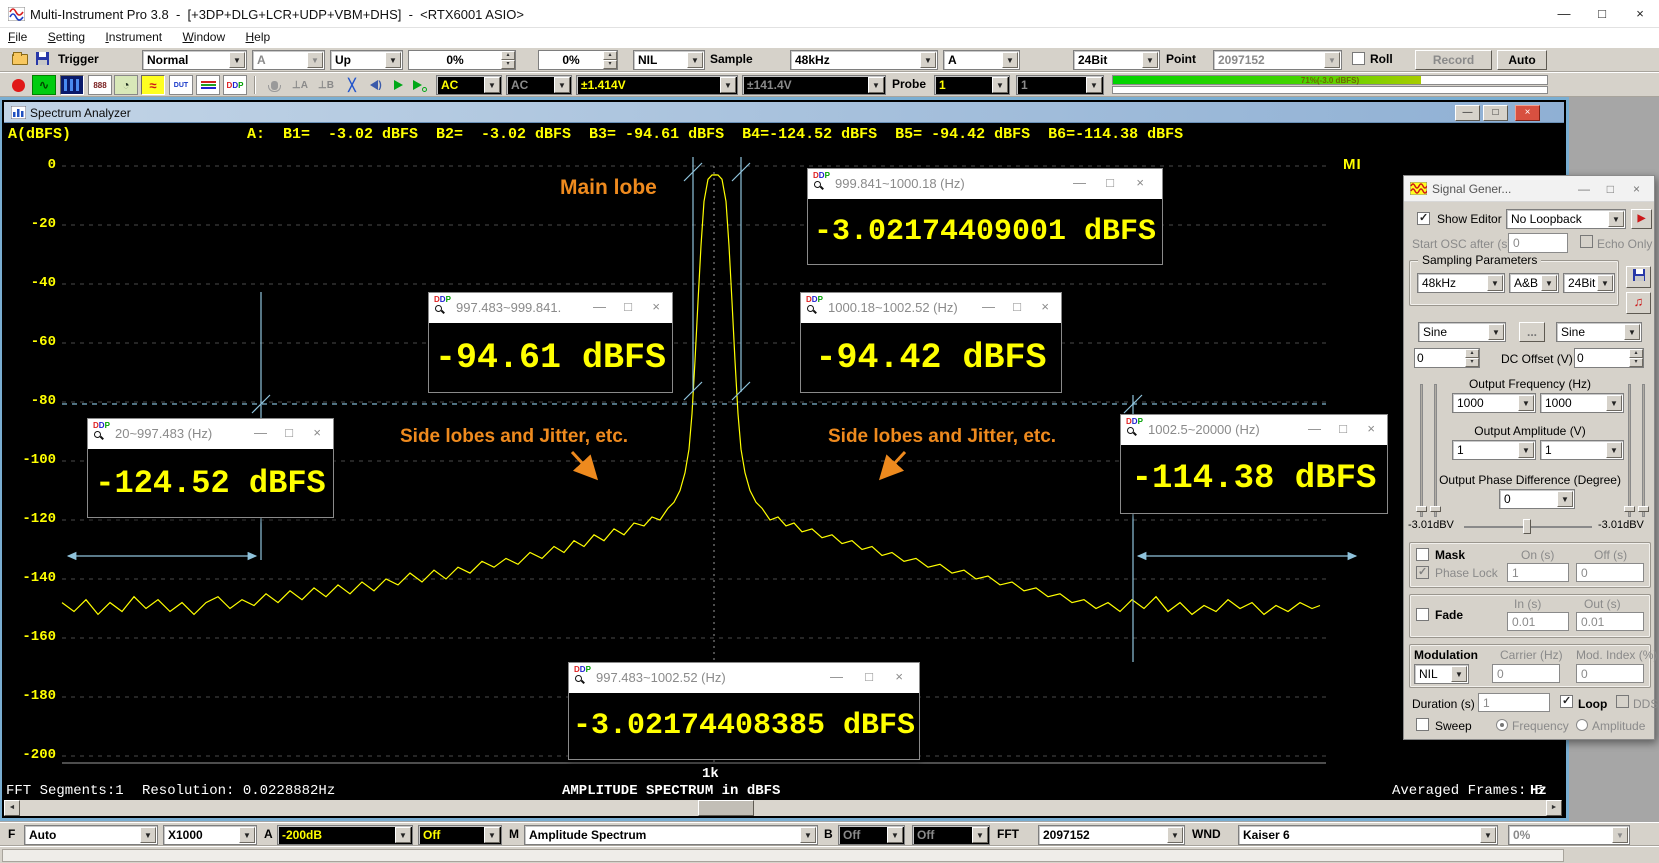  What do you see at coordinates (657, 85) in the screenshot?
I see `range-a-select: ±1.414V ▼` at bounding box center [657, 85].